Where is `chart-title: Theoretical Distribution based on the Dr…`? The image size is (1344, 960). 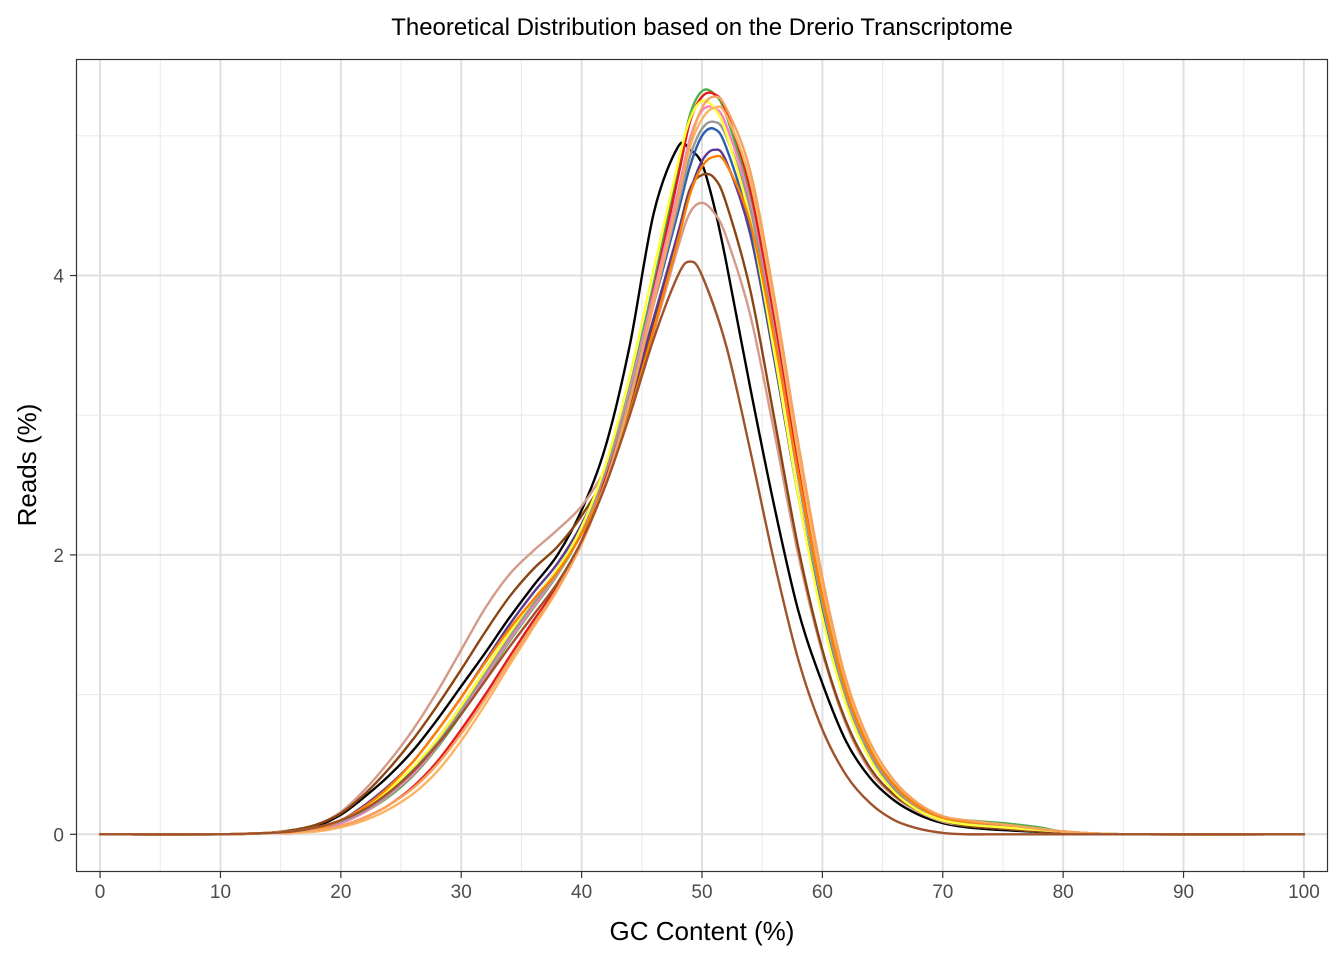 chart-title: Theoretical Distribution based on the Dr… is located at coordinates (702, 27).